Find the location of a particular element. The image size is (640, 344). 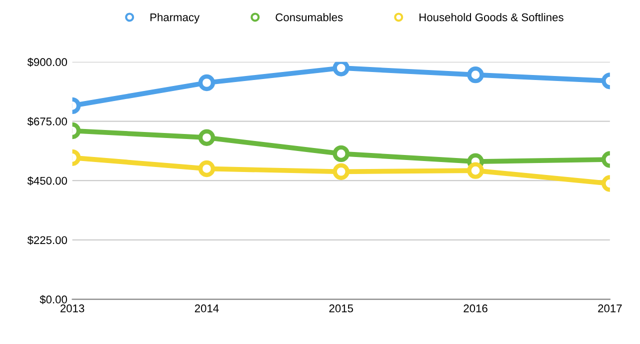

y-tick-label: $225.00 is located at coordinates (47, 240).